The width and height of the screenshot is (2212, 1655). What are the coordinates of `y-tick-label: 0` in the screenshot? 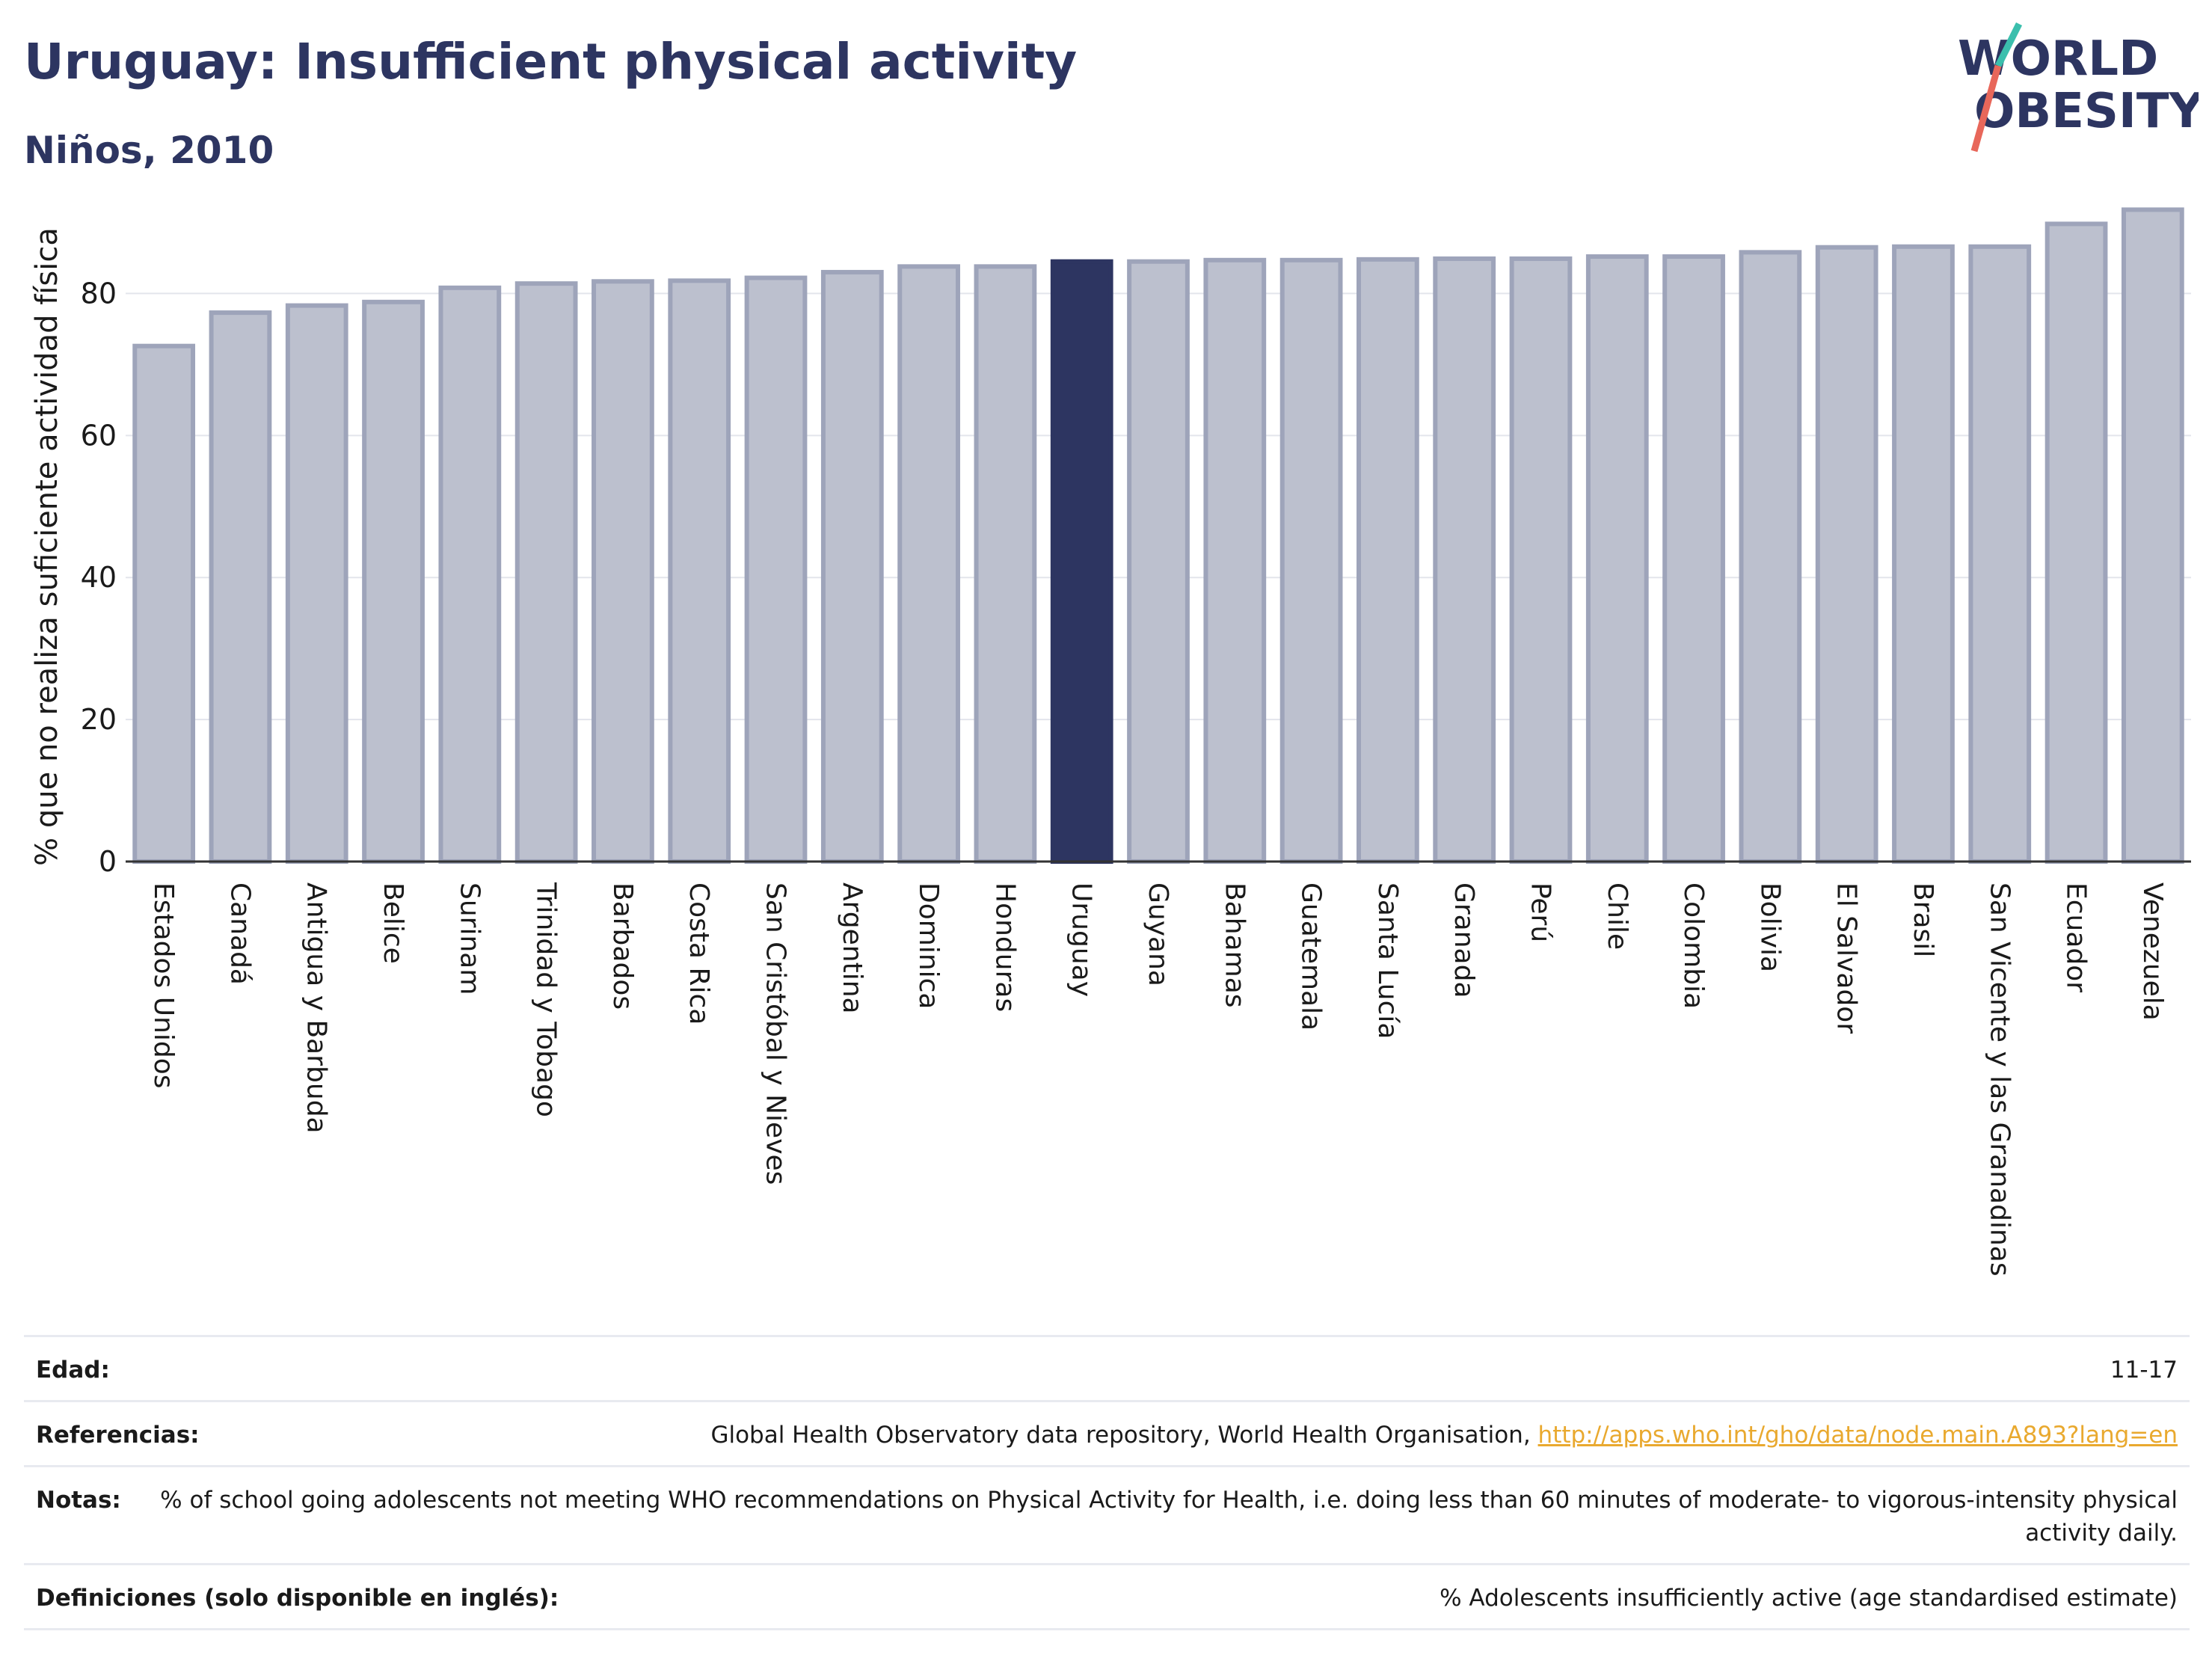 It's located at (108, 861).